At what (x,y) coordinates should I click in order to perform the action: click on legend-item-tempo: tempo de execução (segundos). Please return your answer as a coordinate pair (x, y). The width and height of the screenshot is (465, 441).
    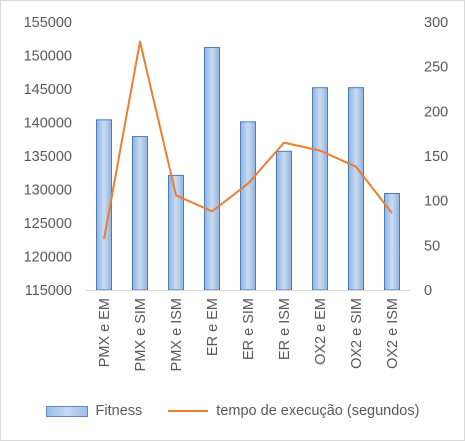
    Looking at the image, I should click on (293, 411).